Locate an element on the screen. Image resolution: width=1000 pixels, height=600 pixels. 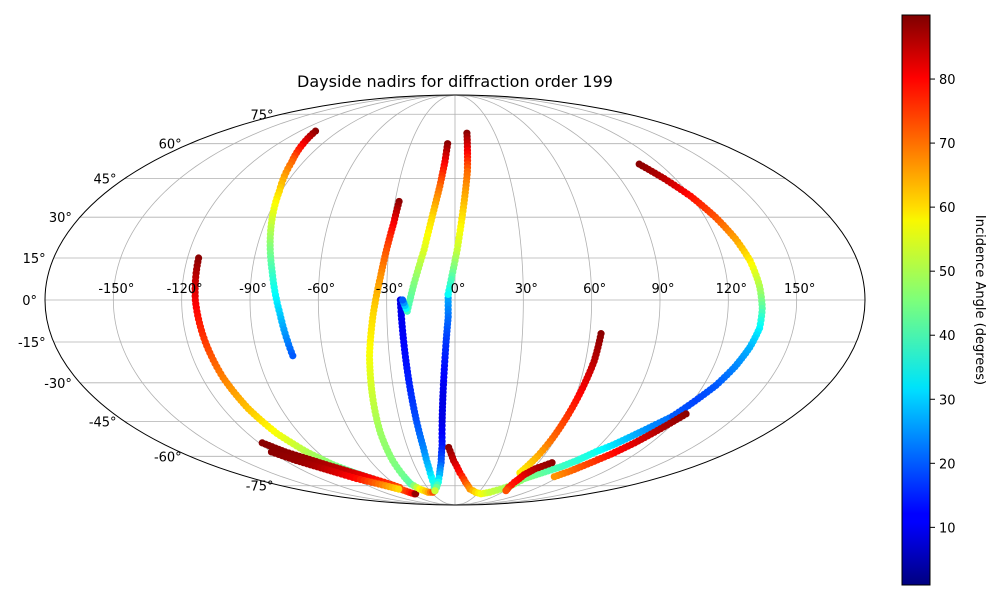
colorbar-tick-label: 70 is located at coordinates (947, 144).